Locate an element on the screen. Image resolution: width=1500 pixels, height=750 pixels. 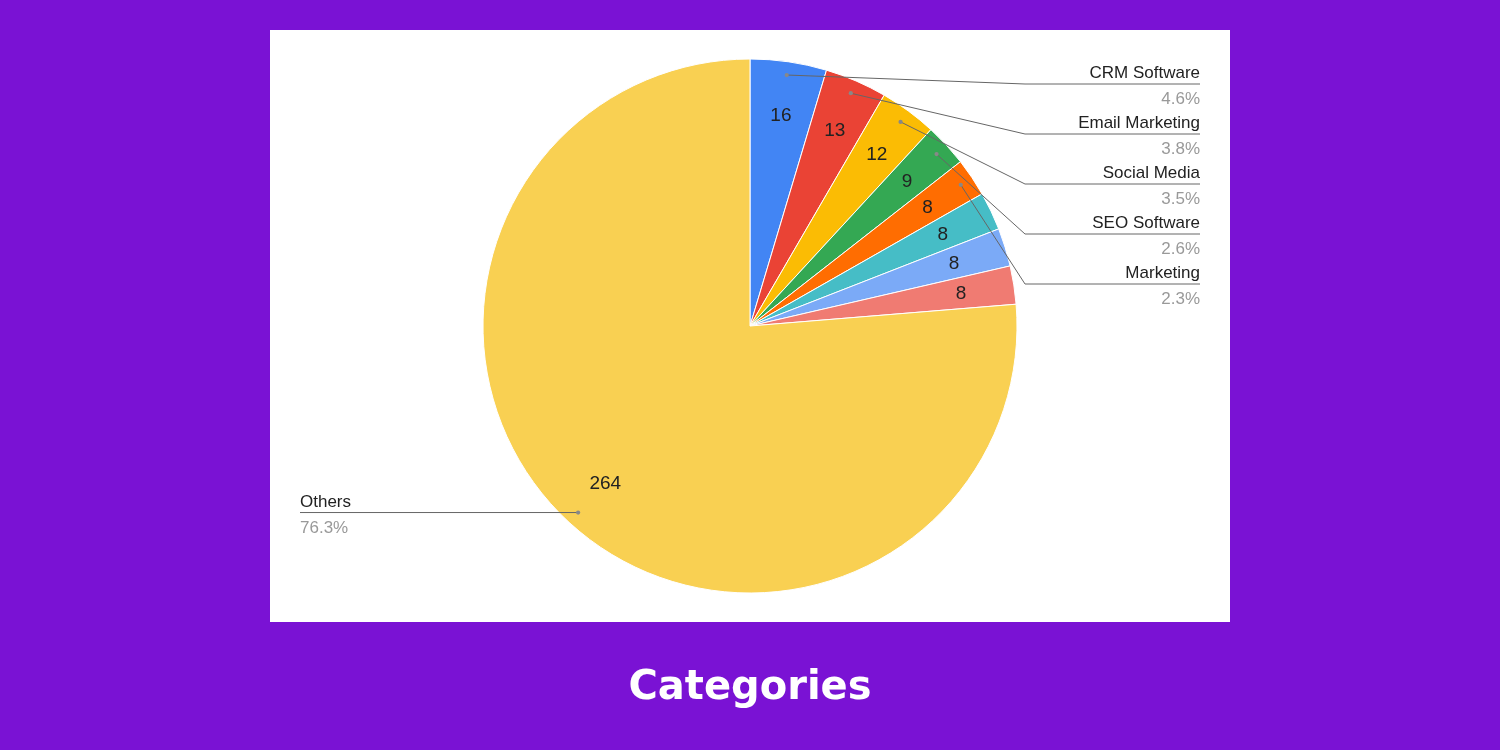
slice-label: Marketing is located at coordinates (1162, 272).